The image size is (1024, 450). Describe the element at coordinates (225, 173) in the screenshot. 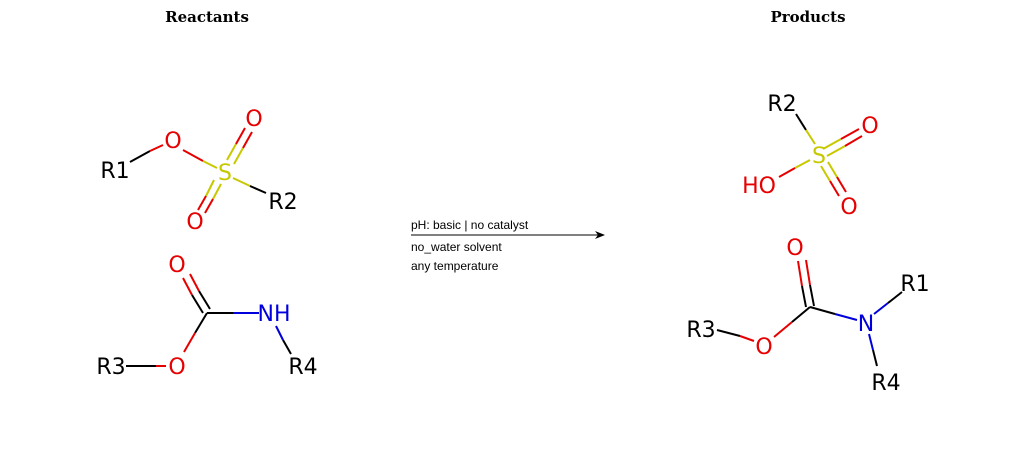

I see `sulfur-label: S` at that location.